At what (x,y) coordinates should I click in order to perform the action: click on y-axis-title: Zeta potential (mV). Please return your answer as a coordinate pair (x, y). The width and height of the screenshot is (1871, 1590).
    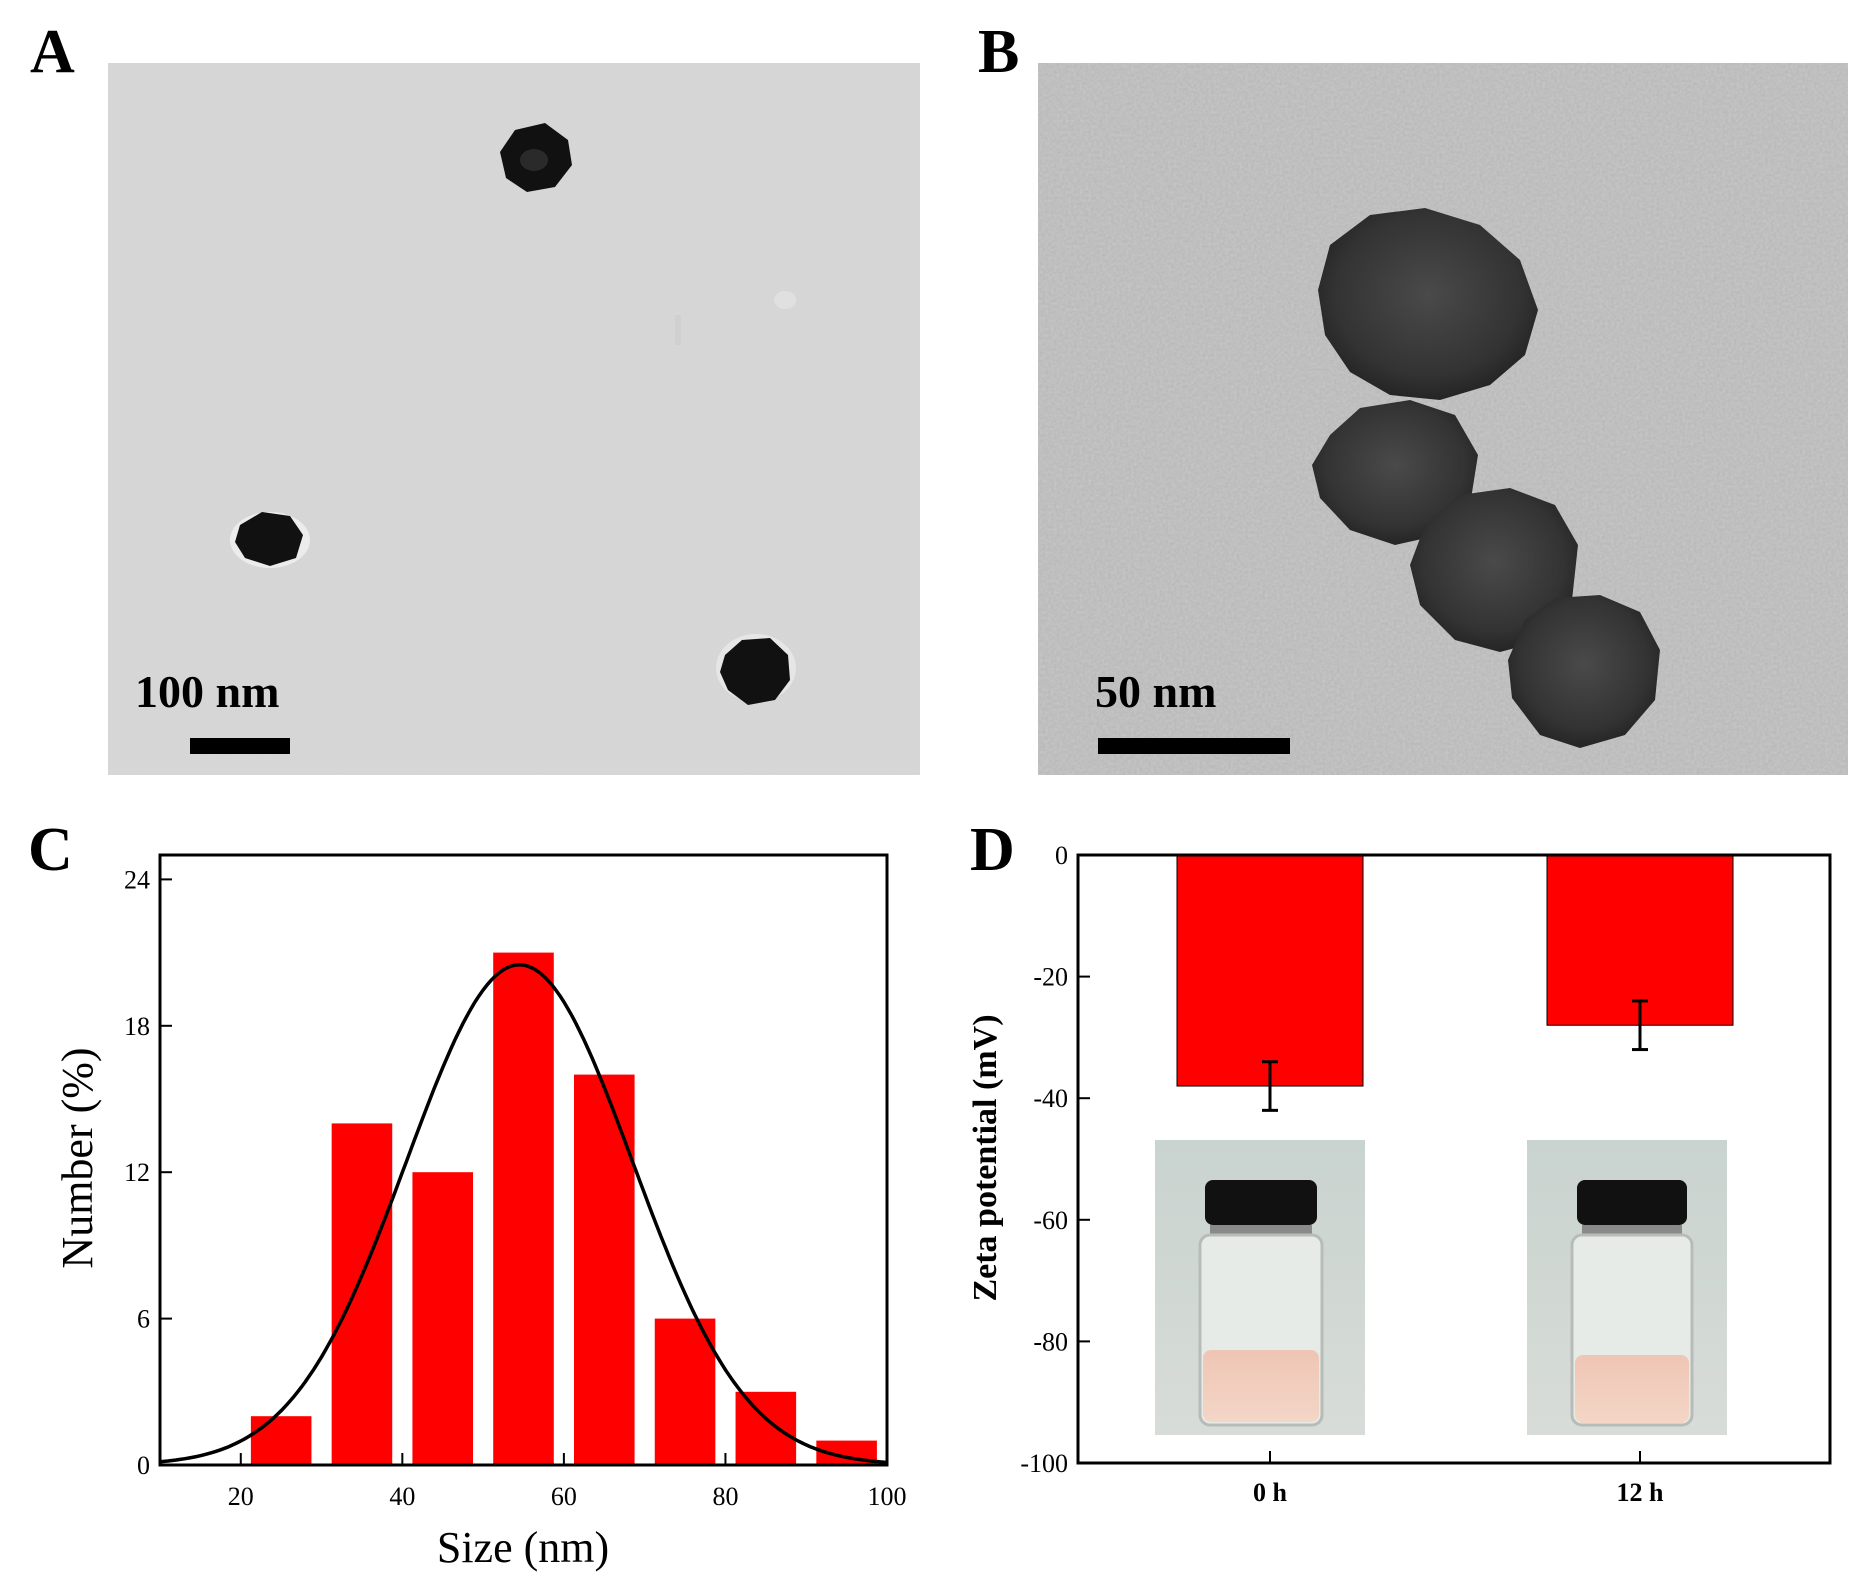
    Looking at the image, I should click on (985, 1157).